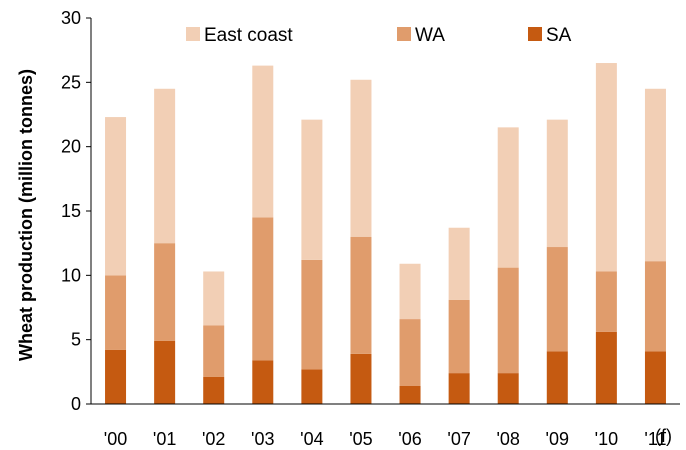 Image resolution: width=686 pixels, height=450 pixels. What do you see at coordinates (557, 439) in the screenshot?
I see `x-tick-label: '09` at bounding box center [557, 439].